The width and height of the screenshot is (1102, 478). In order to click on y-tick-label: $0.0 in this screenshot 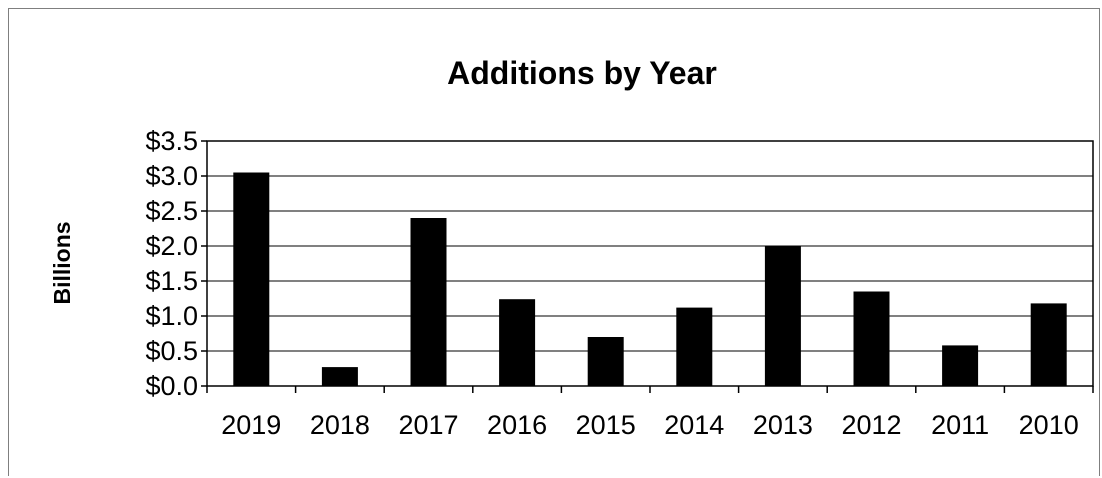, I will do `click(171, 386)`.